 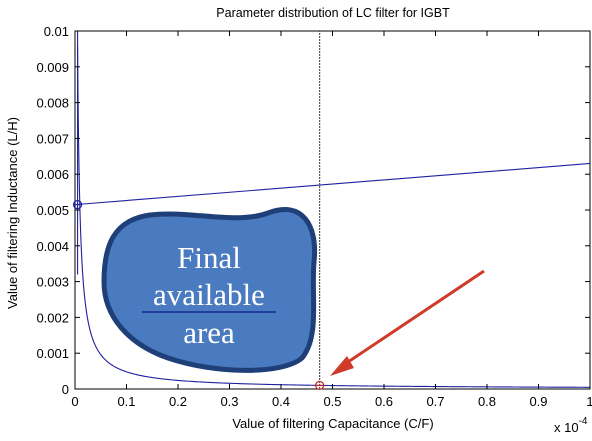 What do you see at coordinates (589, 401) in the screenshot?
I see `x-tick-label: 1` at bounding box center [589, 401].